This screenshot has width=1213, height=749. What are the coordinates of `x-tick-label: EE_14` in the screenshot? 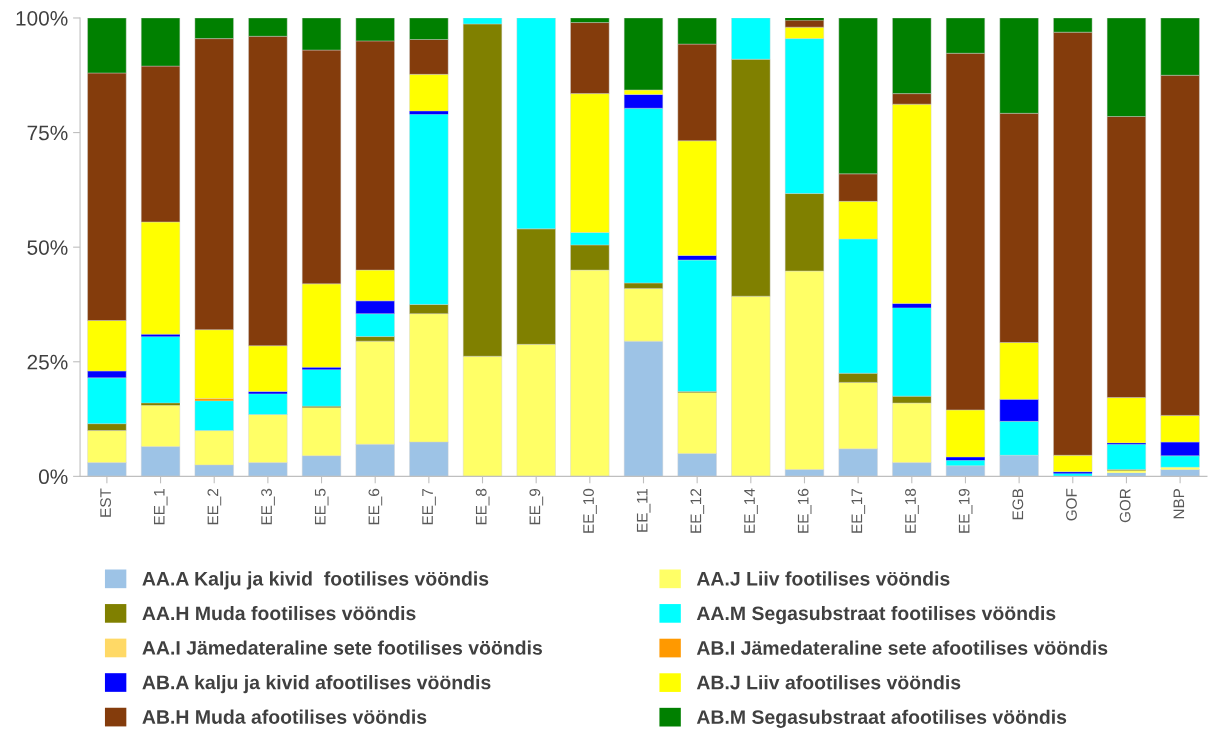 It's located at (751, 510).